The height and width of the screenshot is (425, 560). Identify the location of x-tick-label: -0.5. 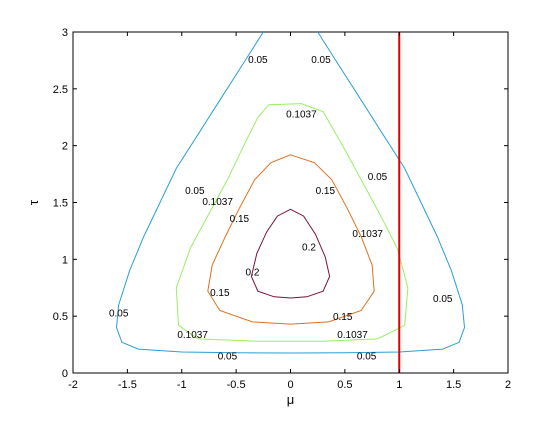
(236, 385).